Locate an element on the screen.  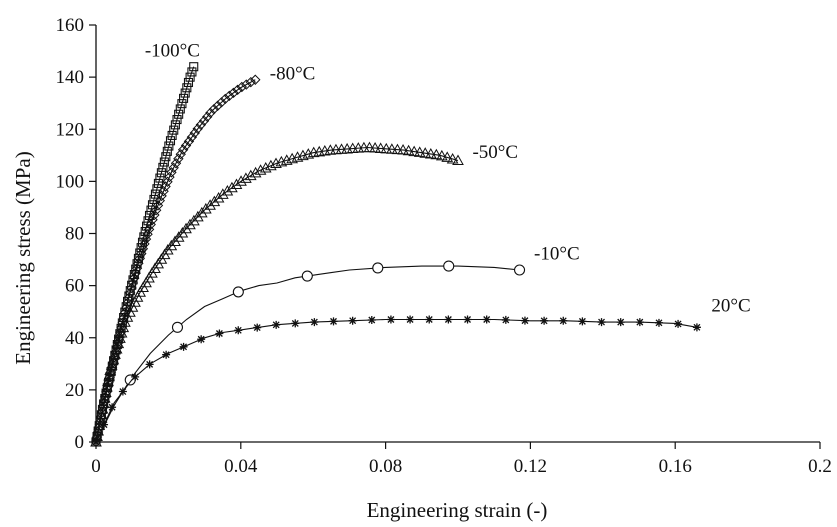
y-tick-label: 100 is located at coordinates (70, 181).